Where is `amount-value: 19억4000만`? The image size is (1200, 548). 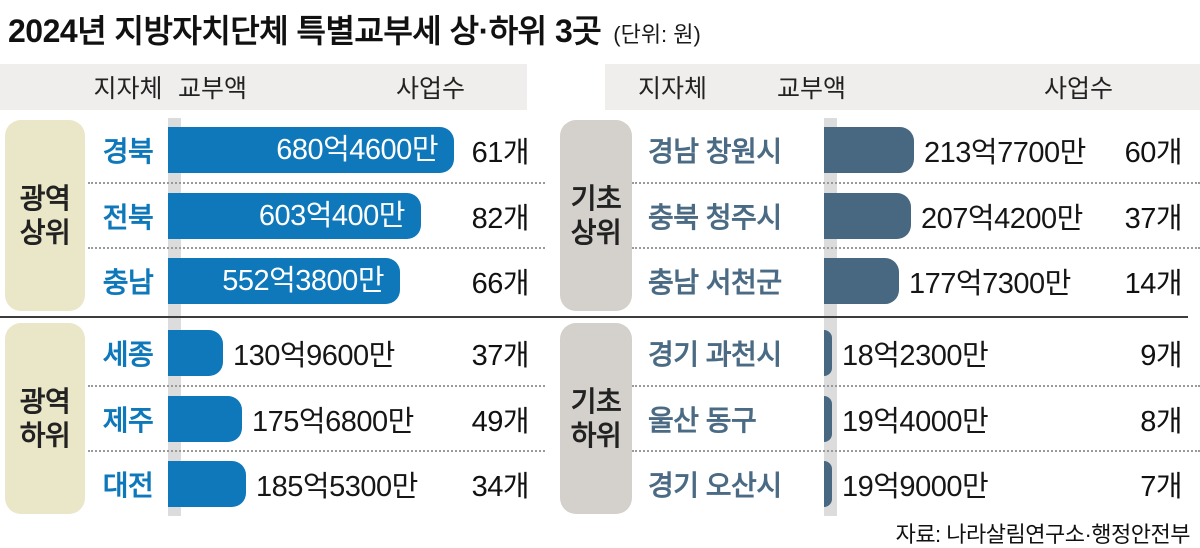 amount-value: 19억4000만 is located at coordinates (915, 421).